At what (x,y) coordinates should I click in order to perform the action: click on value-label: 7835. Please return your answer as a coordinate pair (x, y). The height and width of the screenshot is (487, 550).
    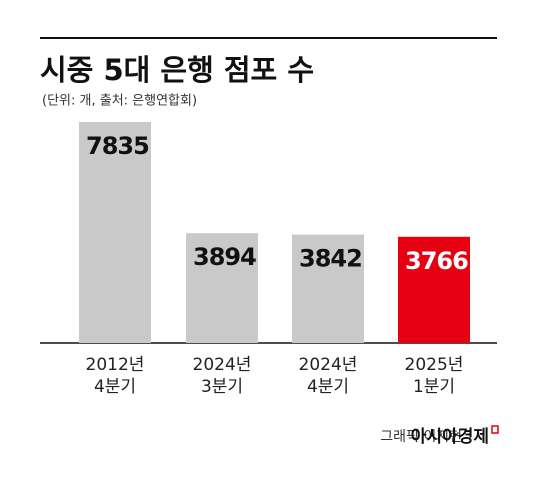
    Looking at the image, I should click on (117, 146).